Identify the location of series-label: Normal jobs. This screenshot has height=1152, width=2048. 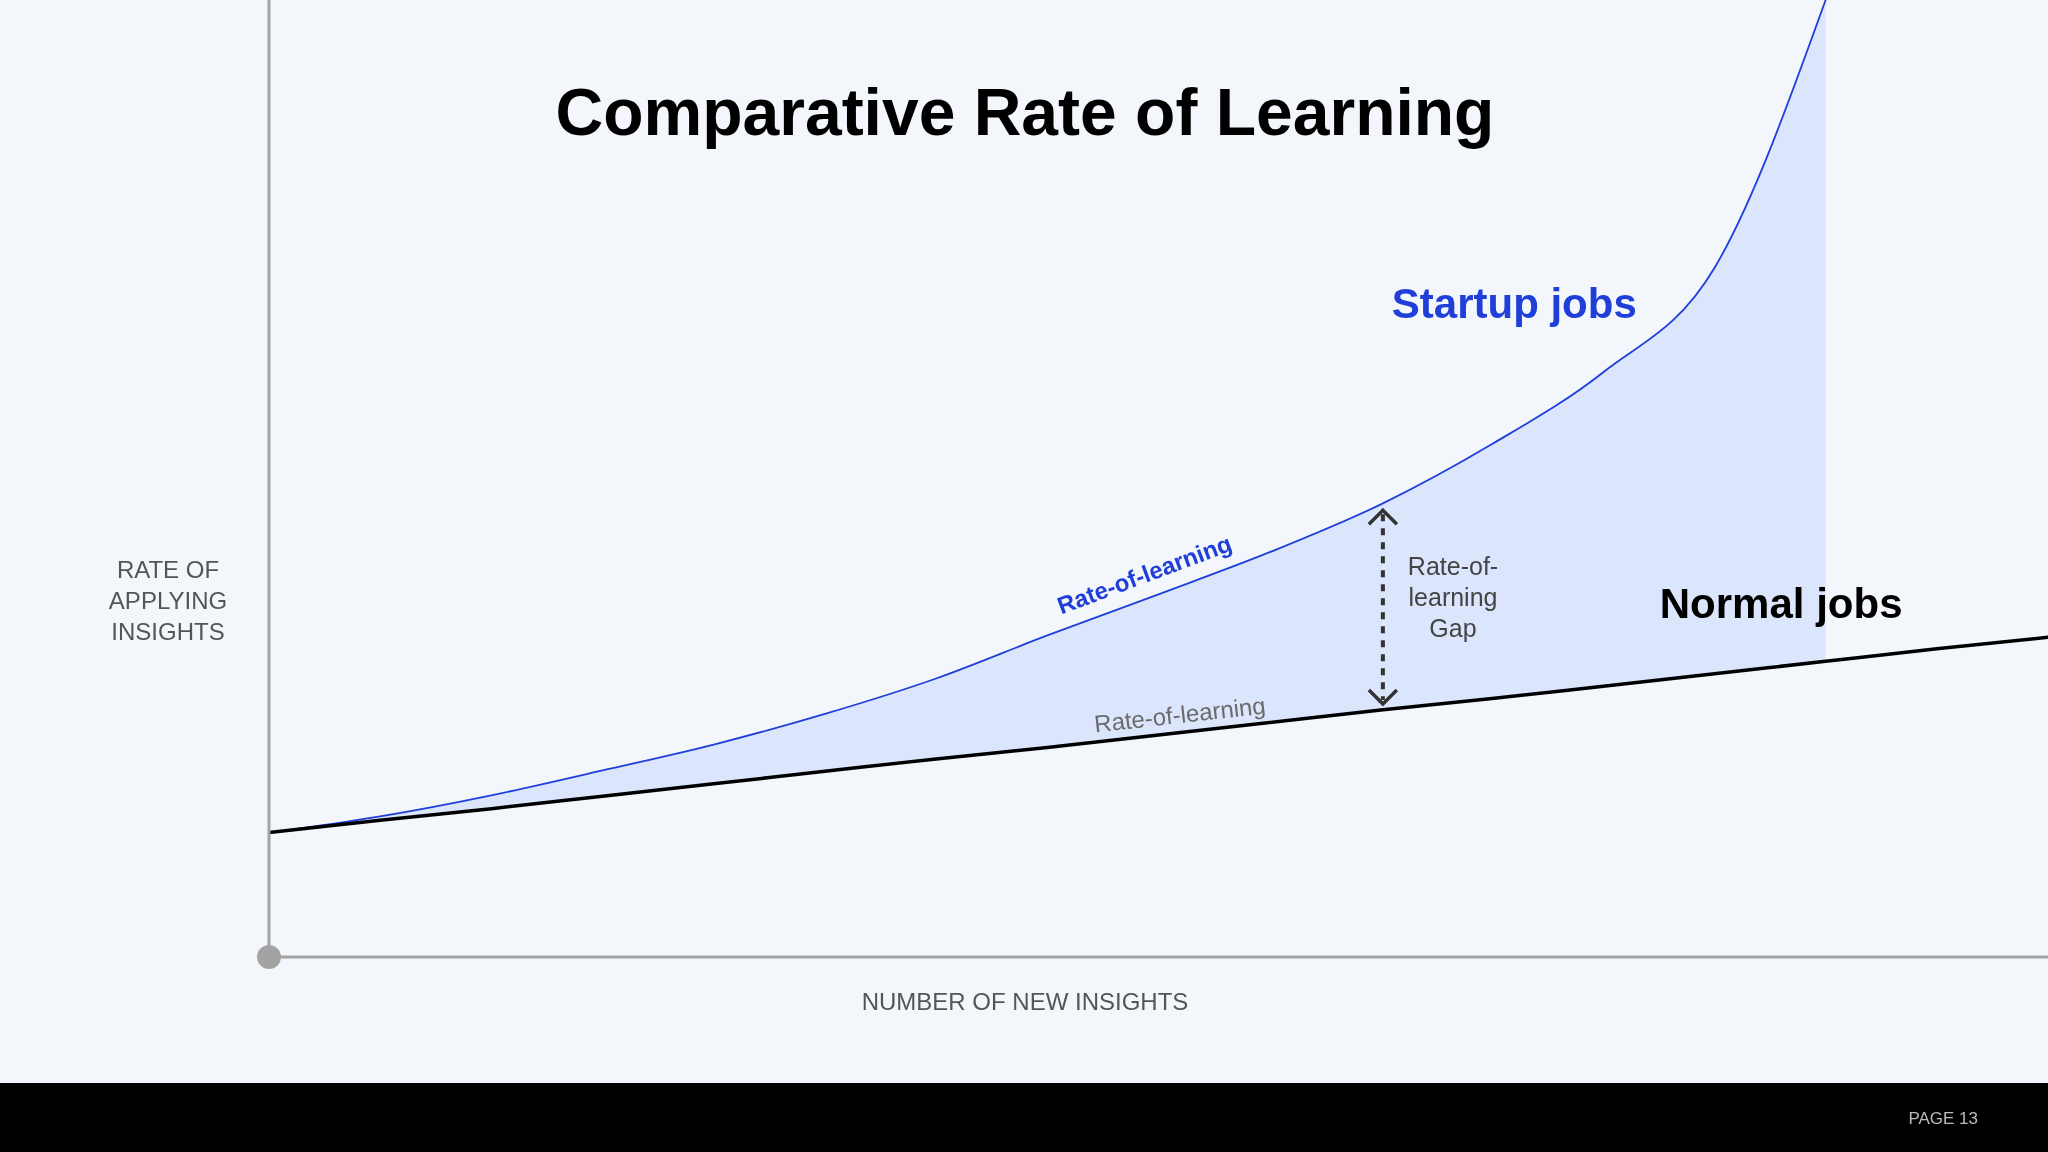
(1781, 603).